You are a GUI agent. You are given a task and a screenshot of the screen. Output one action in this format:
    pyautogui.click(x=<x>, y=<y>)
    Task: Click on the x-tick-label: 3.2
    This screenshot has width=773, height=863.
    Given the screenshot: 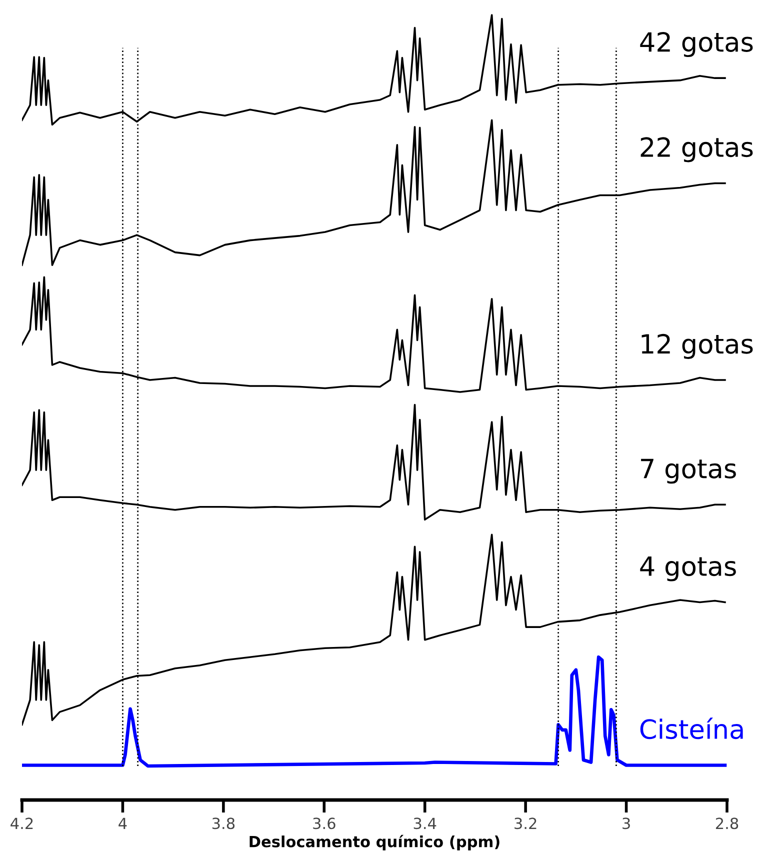 What is the action you would take?
    pyautogui.click(x=525, y=824)
    